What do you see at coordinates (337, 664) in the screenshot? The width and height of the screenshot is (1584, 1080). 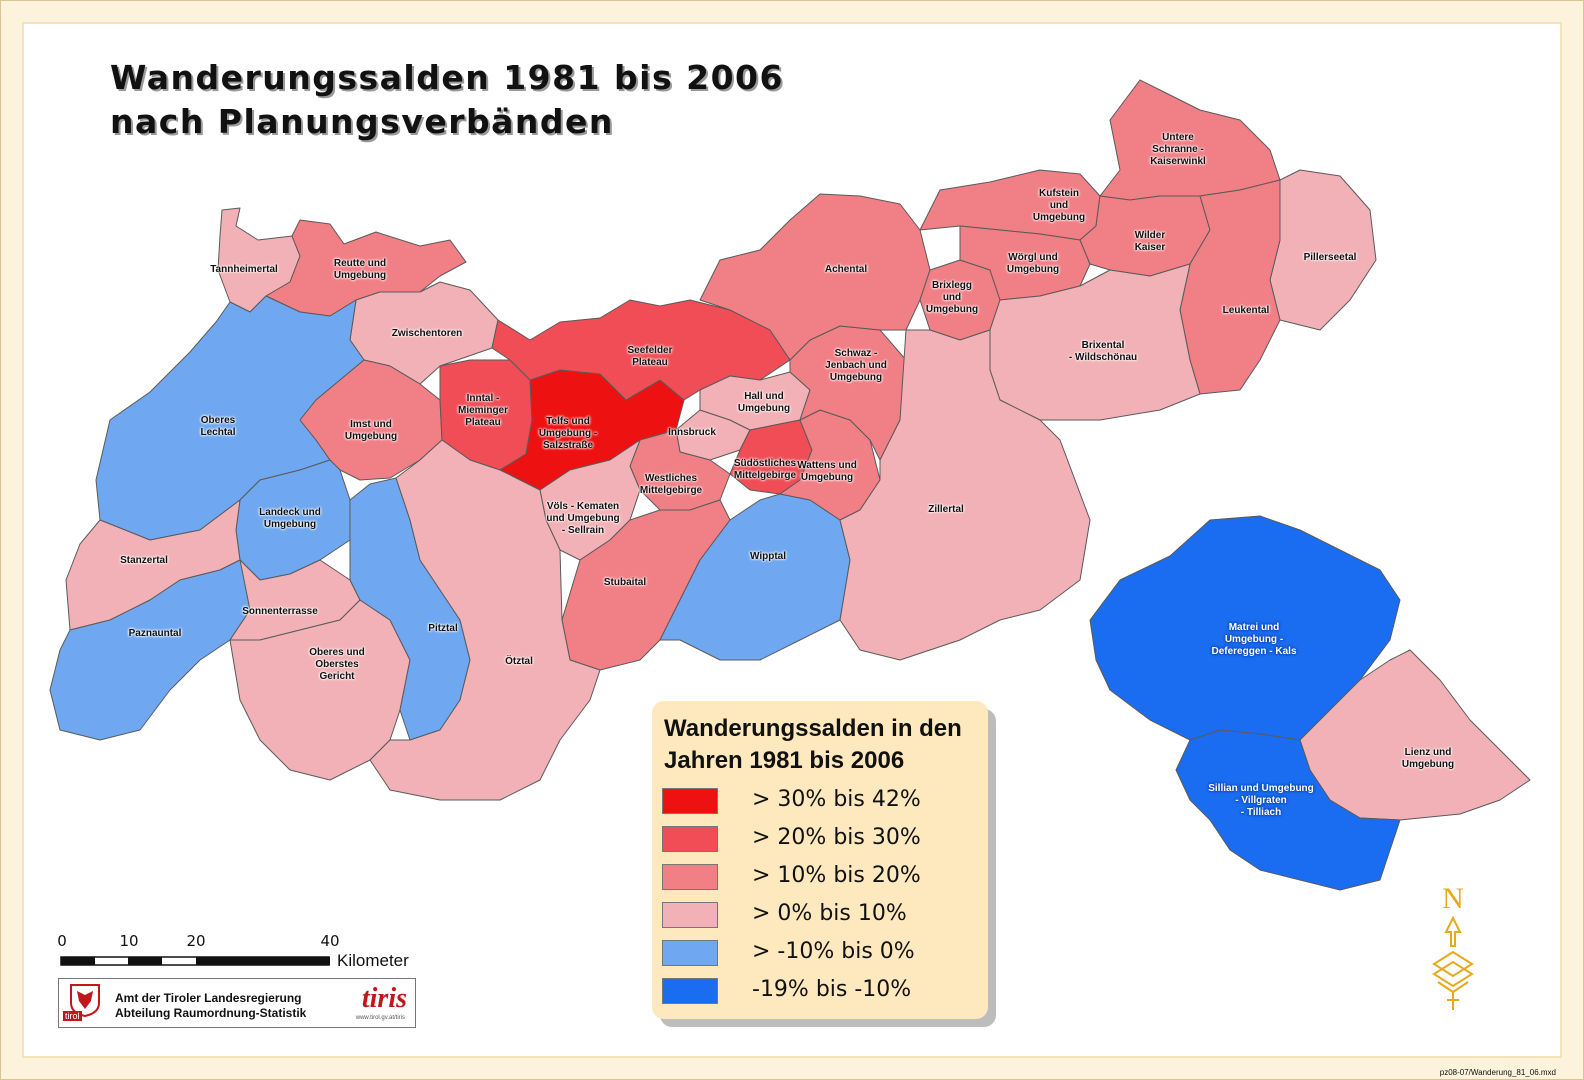 I see `region-label-oberes-und-oberstes-gericht: Oberes und Oberstes Gericht` at bounding box center [337, 664].